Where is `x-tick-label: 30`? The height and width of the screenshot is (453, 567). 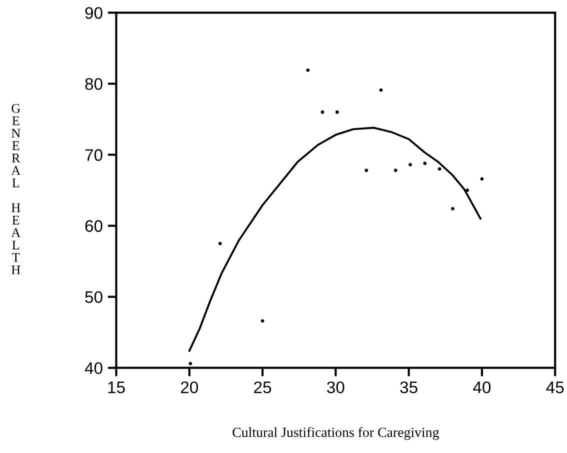 x-tick-label: 30 is located at coordinates (335, 387).